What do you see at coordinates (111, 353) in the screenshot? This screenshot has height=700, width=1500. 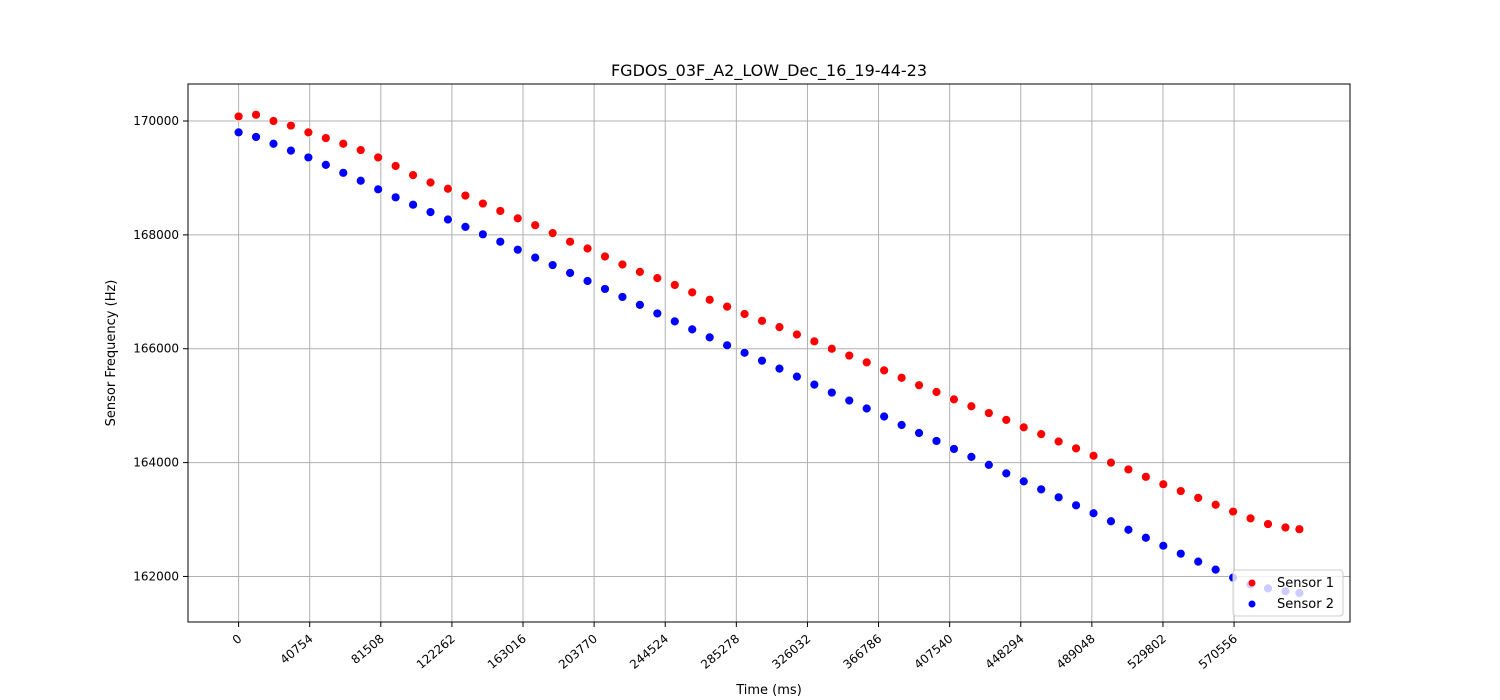 I see `y-axis-label: Sensor Frequency (Hz)` at bounding box center [111, 353].